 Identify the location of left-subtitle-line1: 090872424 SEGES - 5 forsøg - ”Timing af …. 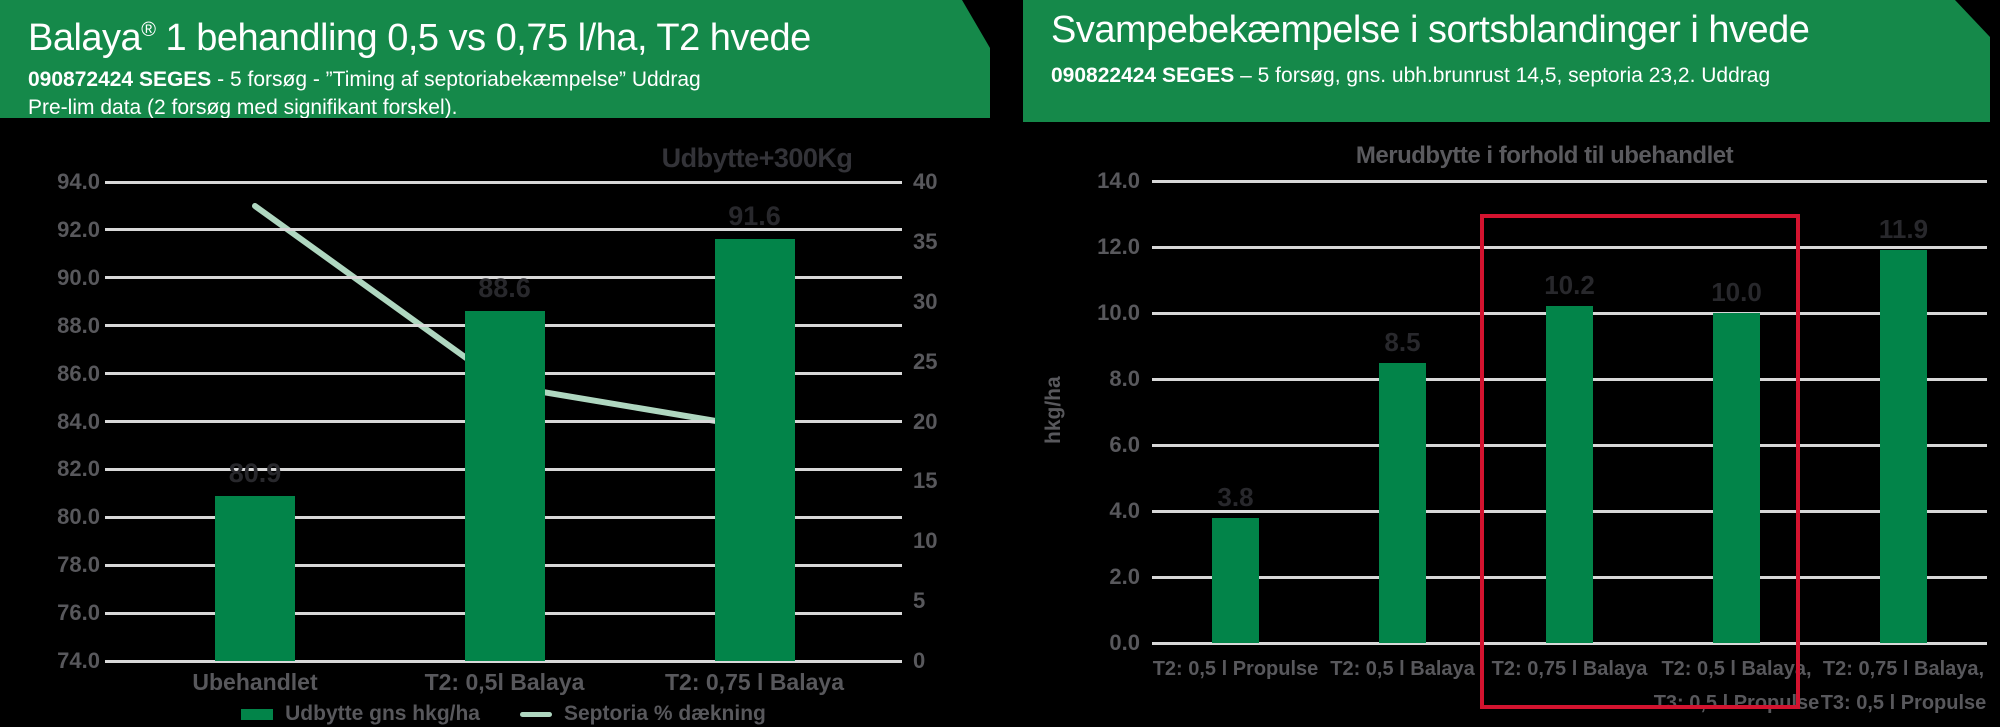
(495, 77).